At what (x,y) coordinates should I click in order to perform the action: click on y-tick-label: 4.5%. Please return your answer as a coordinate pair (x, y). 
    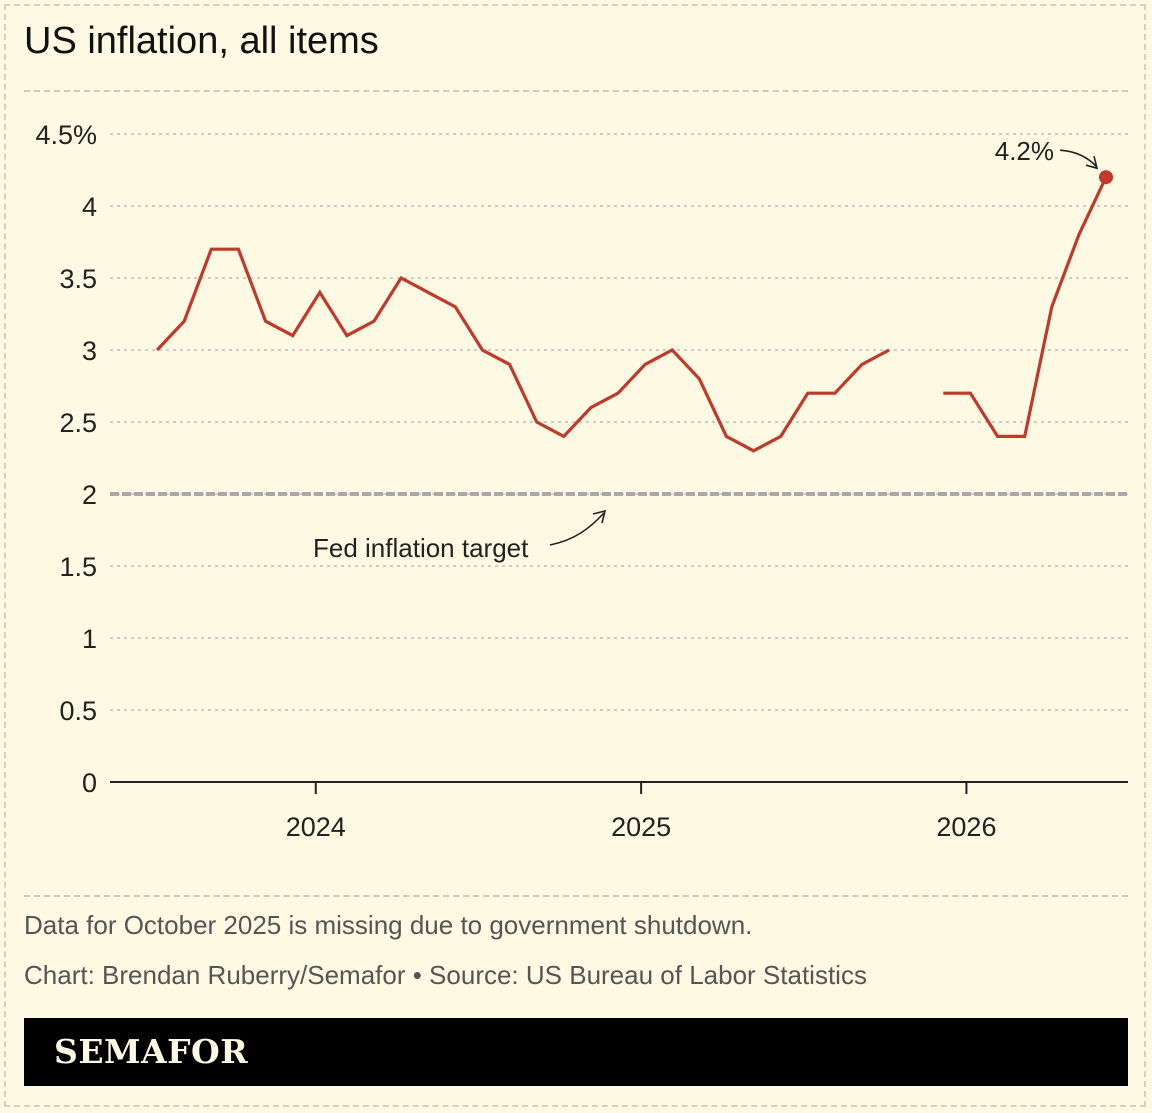
    Looking at the image, I should click on (66, 135).